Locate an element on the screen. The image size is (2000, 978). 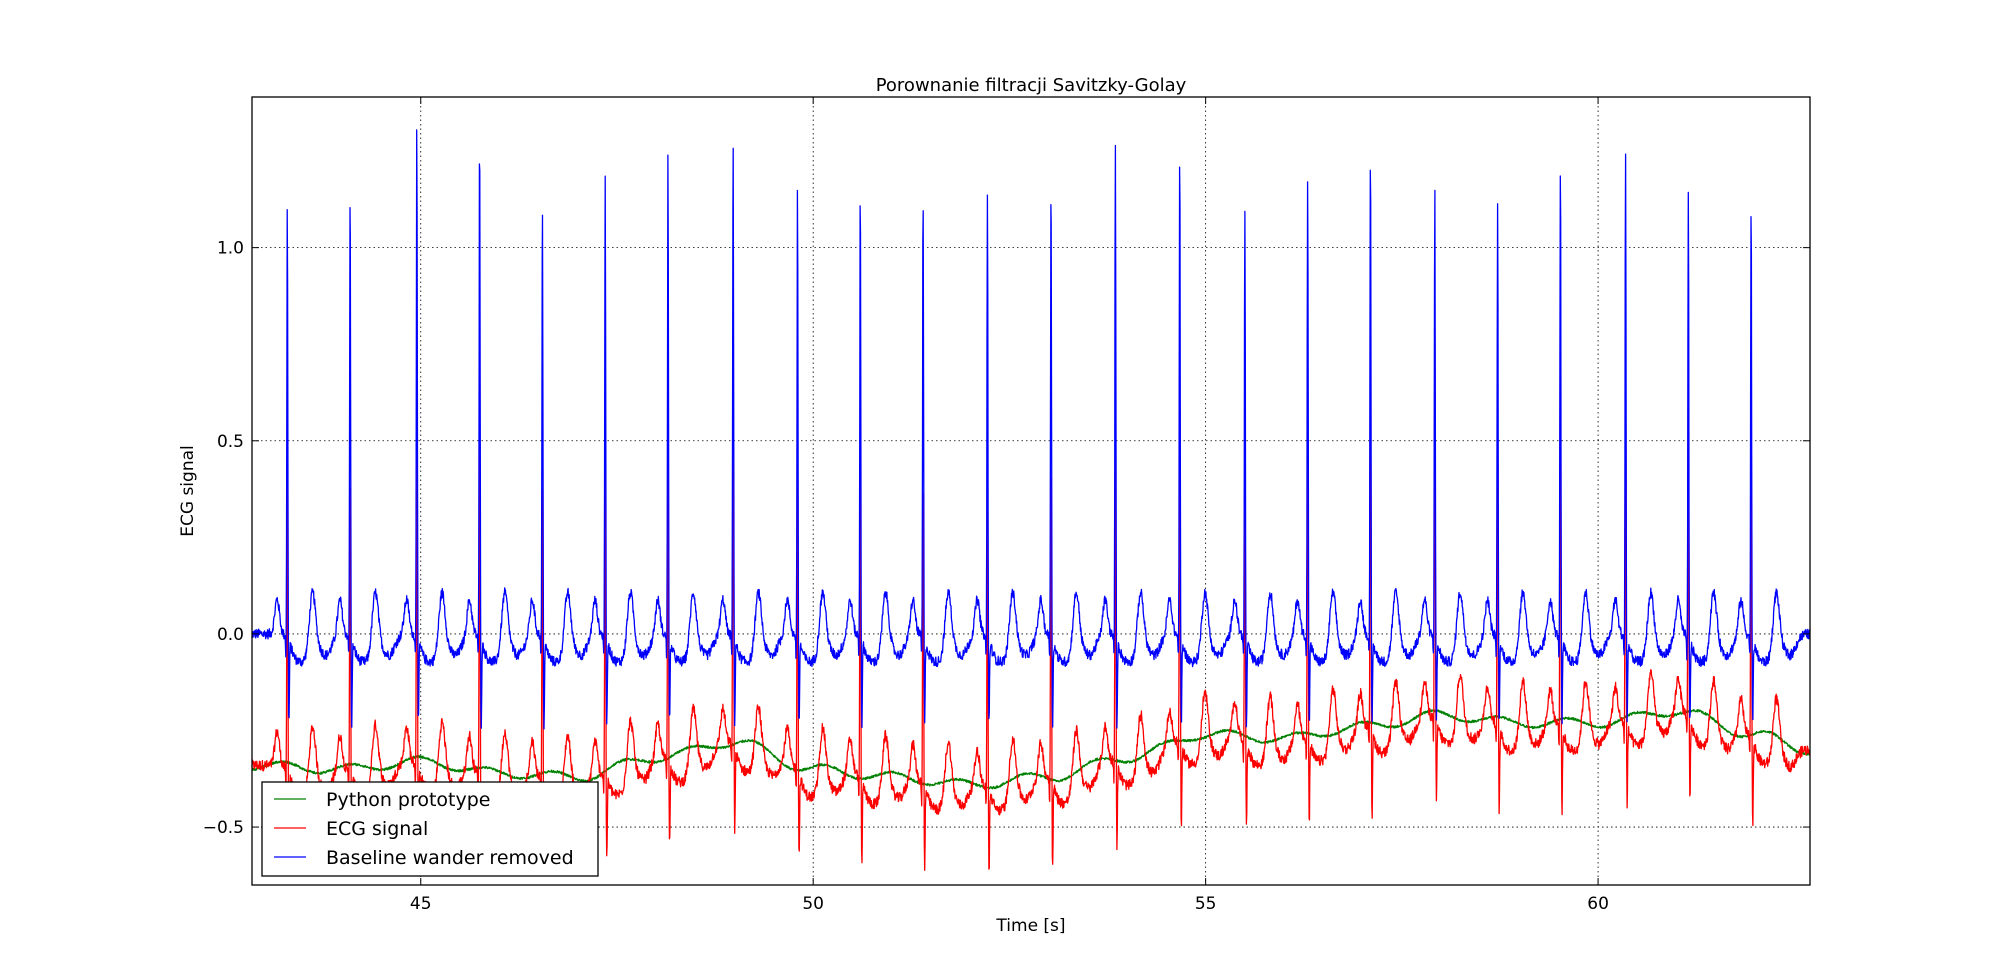
y-axis-label: ECG signal is located at coordinates (188, 490).